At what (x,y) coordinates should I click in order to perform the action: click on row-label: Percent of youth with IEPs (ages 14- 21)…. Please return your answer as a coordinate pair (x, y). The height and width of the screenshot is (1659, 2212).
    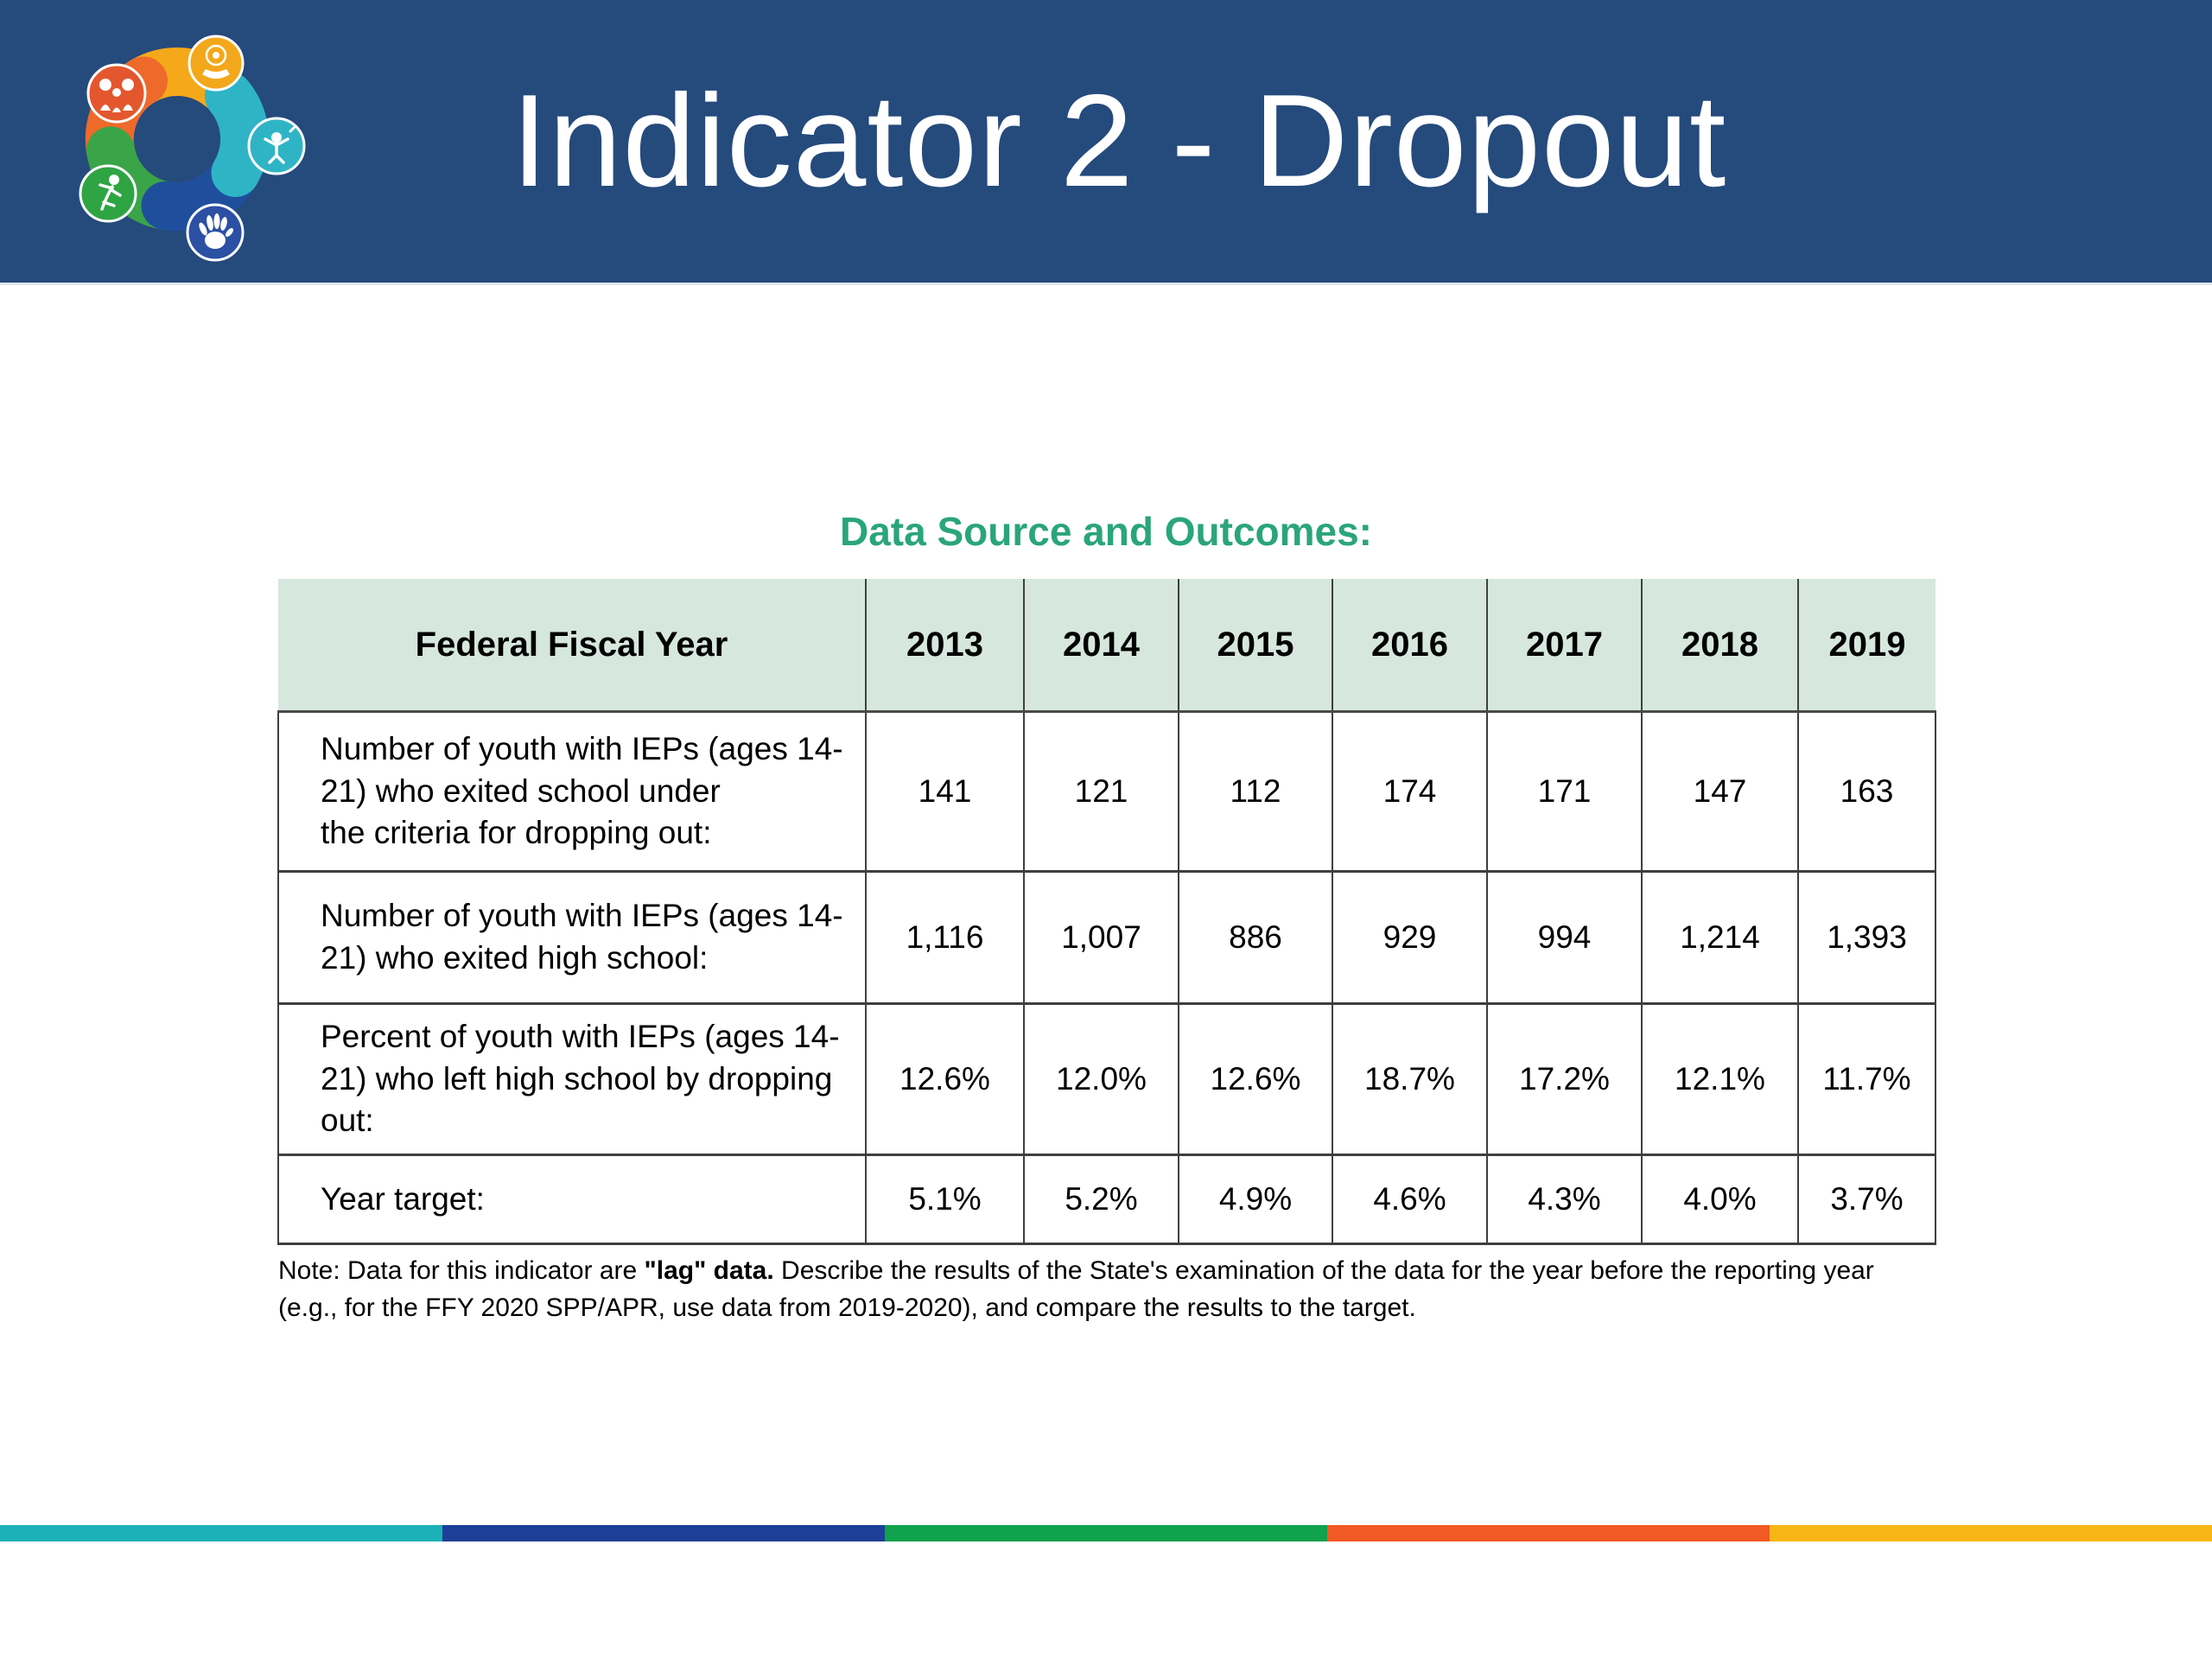
    Looking at the image, I should click on (572, 1079).